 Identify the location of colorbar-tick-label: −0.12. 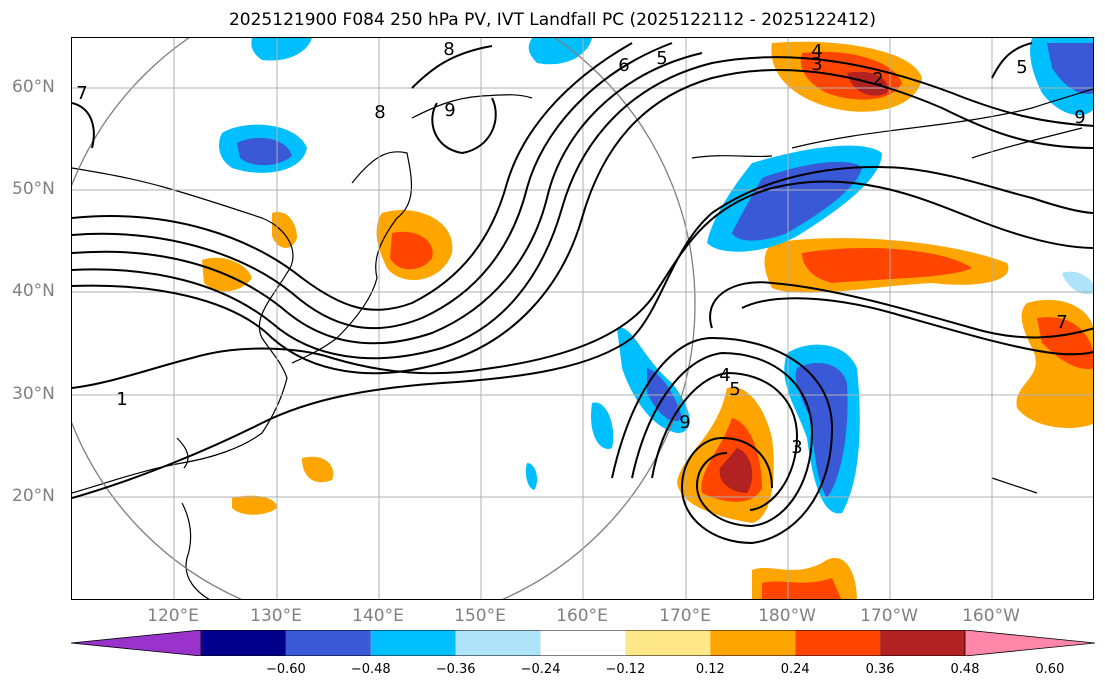
(625, 669).